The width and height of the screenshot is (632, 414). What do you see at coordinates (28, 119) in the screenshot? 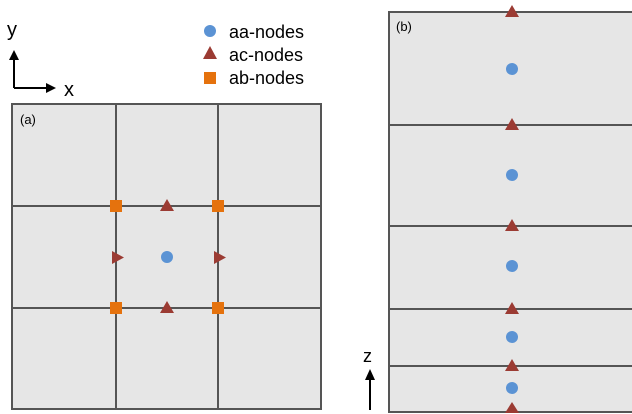
I see `panel-a-label: (a)` at bounding box center [28, 119].